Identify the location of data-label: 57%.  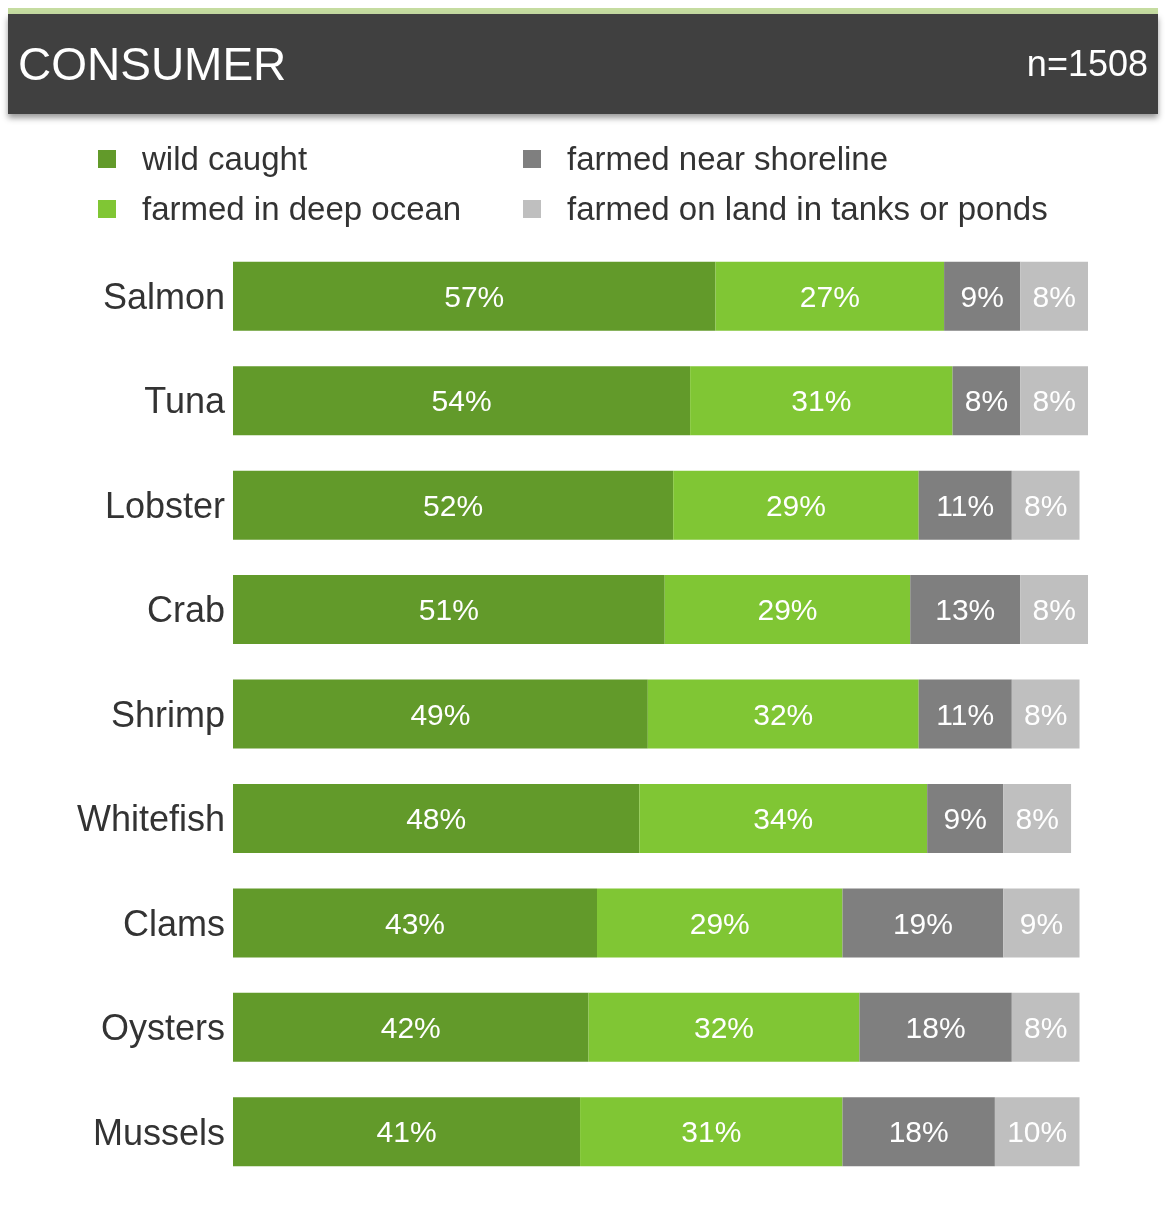
(474, 296).